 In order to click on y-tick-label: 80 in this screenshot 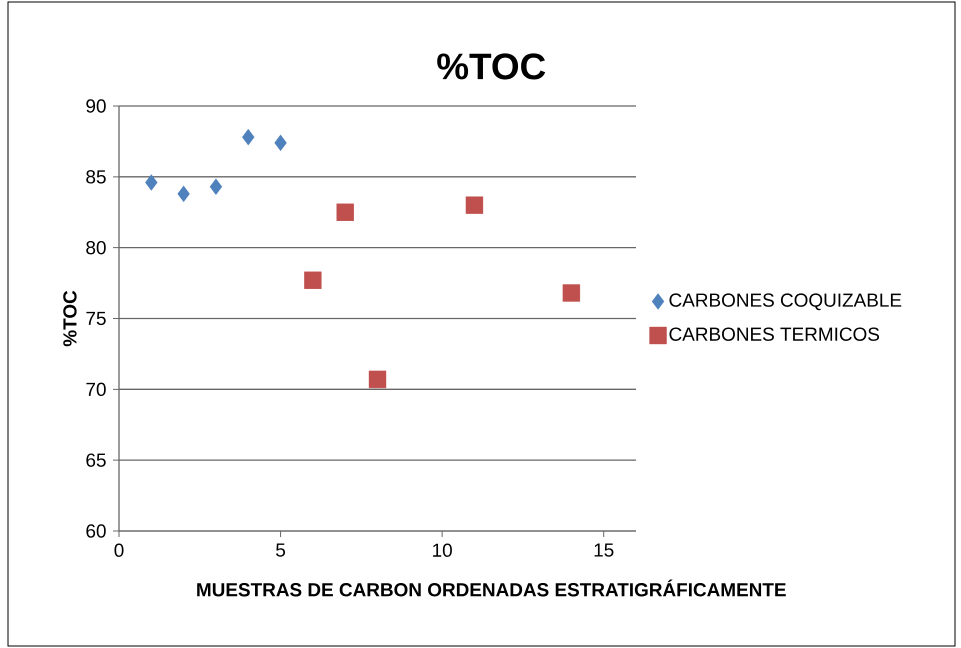, I will do `click(96, 247)`.